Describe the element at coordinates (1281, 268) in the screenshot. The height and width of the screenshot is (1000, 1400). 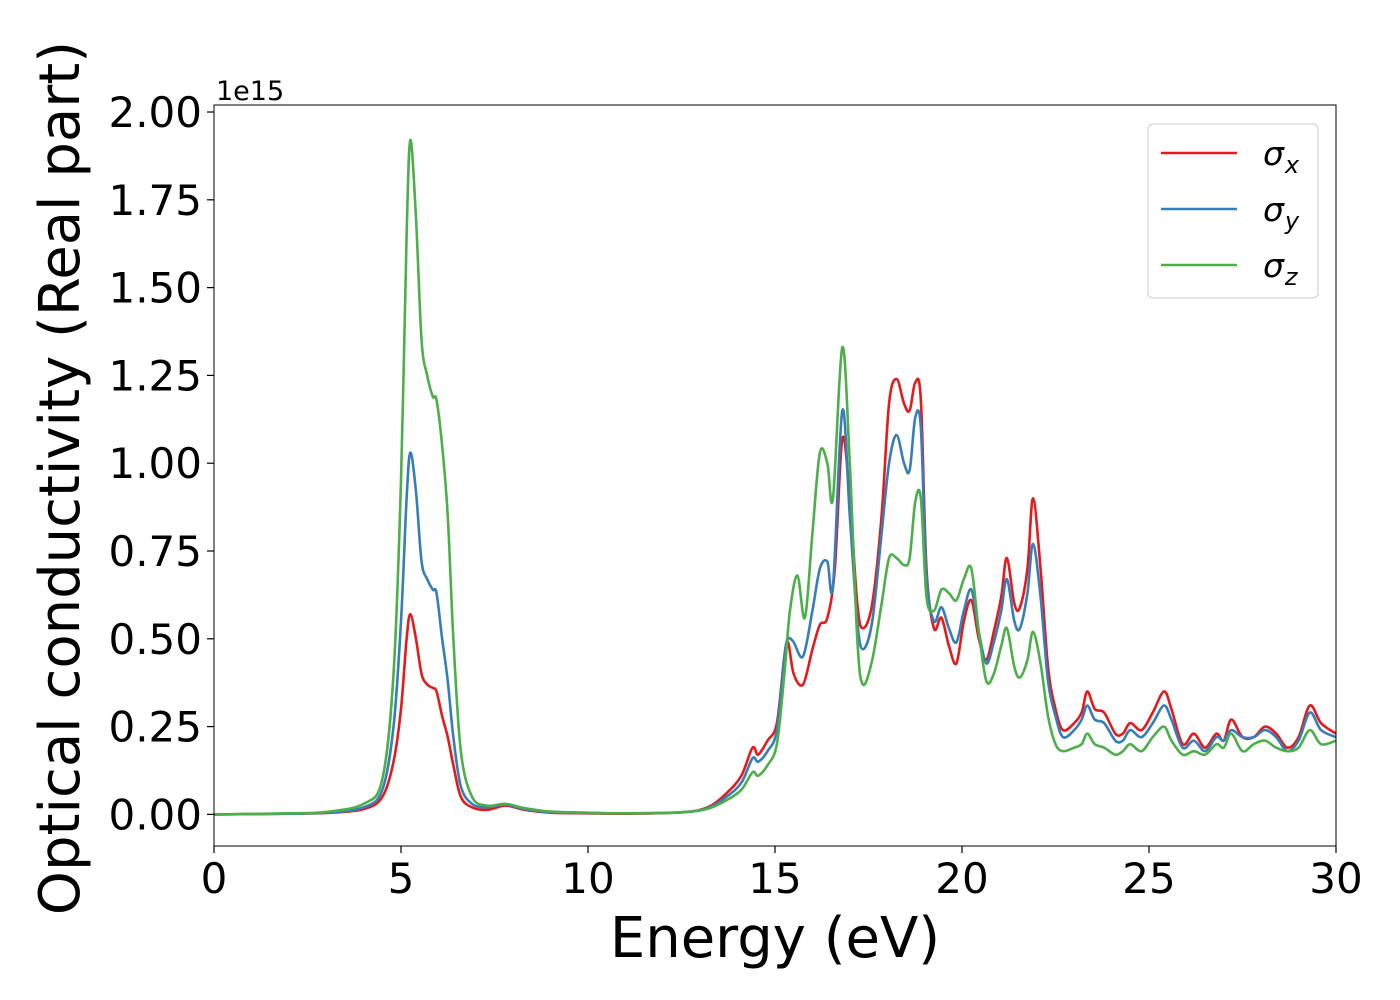
I see `legend-label-z: σz` at that location.